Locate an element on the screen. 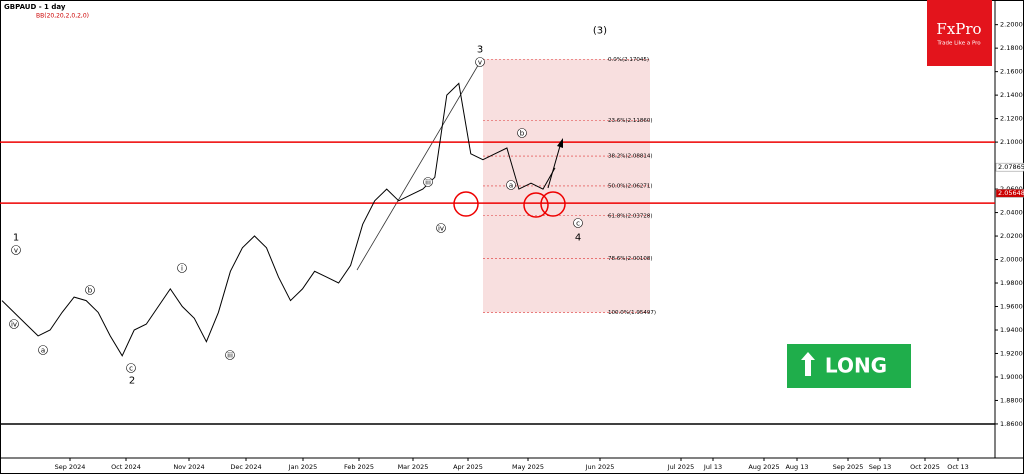 This screenshot has height=474, width=1024. fib-label: 100.0%(1.95497) is located at coordinates (632, 313).